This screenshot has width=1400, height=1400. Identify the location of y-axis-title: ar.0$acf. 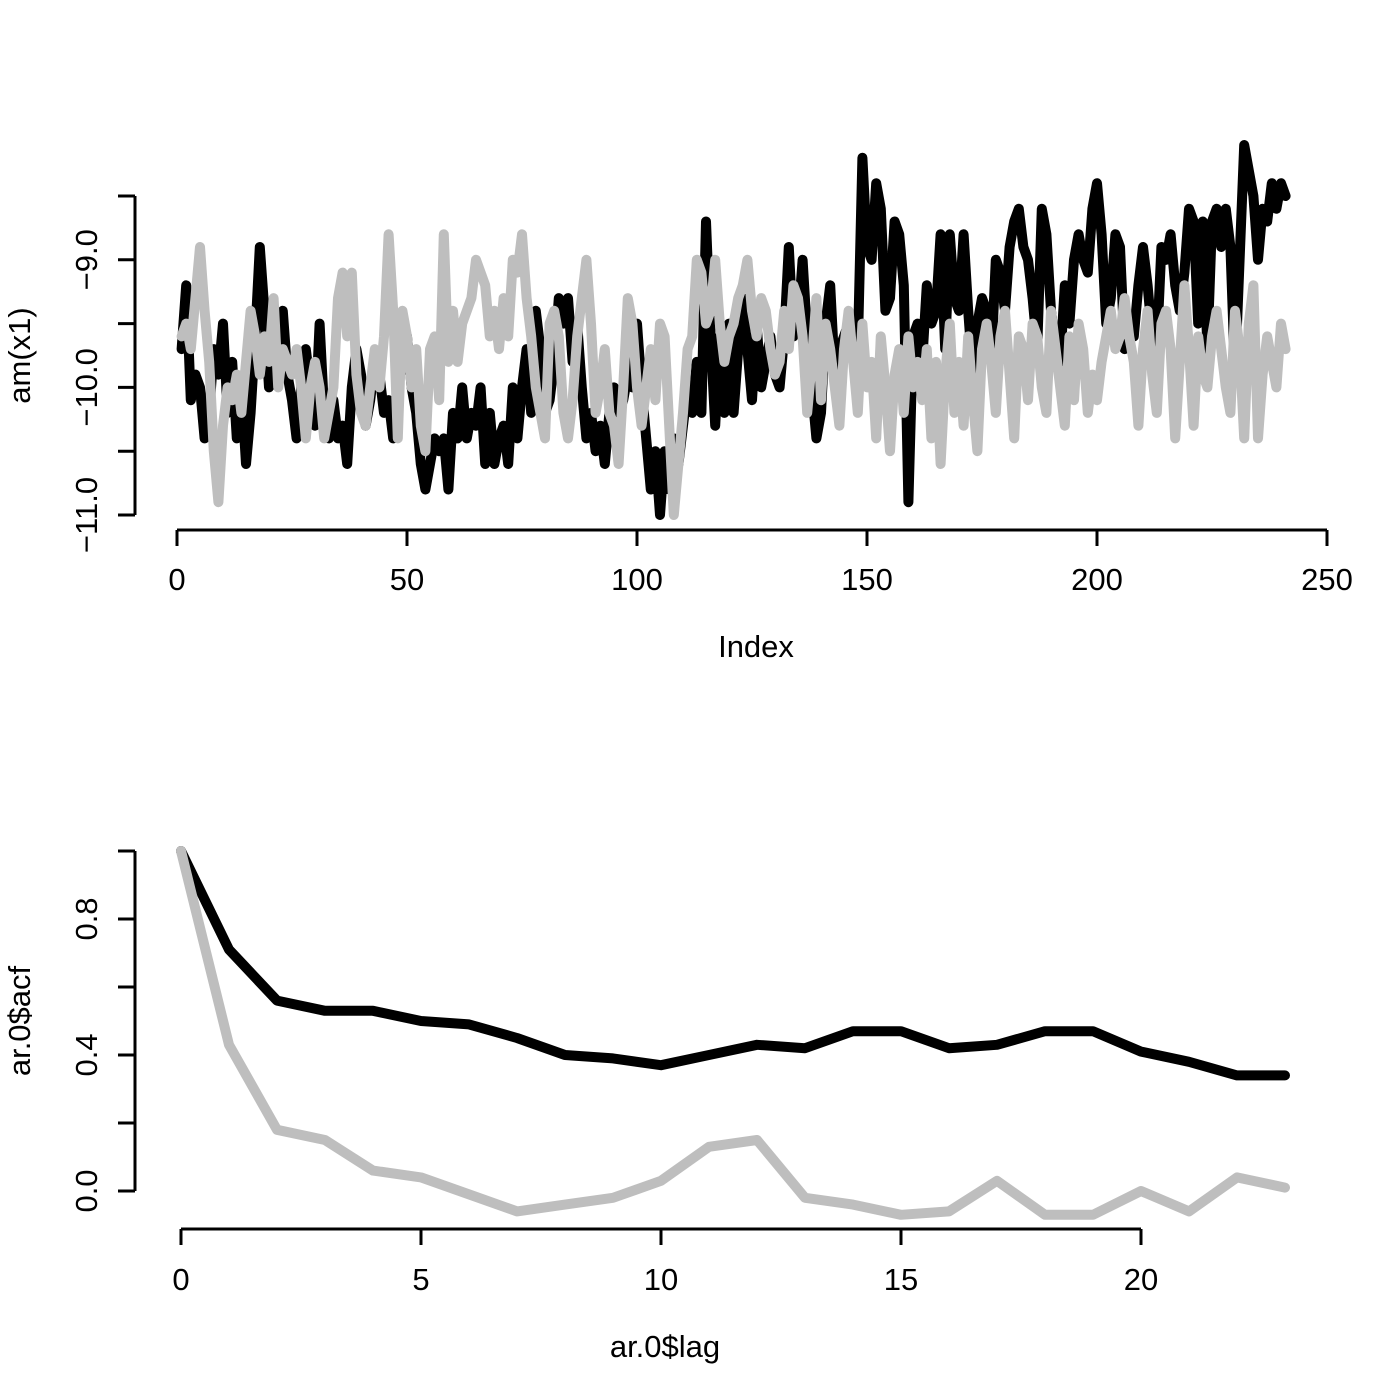
(19, 1020).